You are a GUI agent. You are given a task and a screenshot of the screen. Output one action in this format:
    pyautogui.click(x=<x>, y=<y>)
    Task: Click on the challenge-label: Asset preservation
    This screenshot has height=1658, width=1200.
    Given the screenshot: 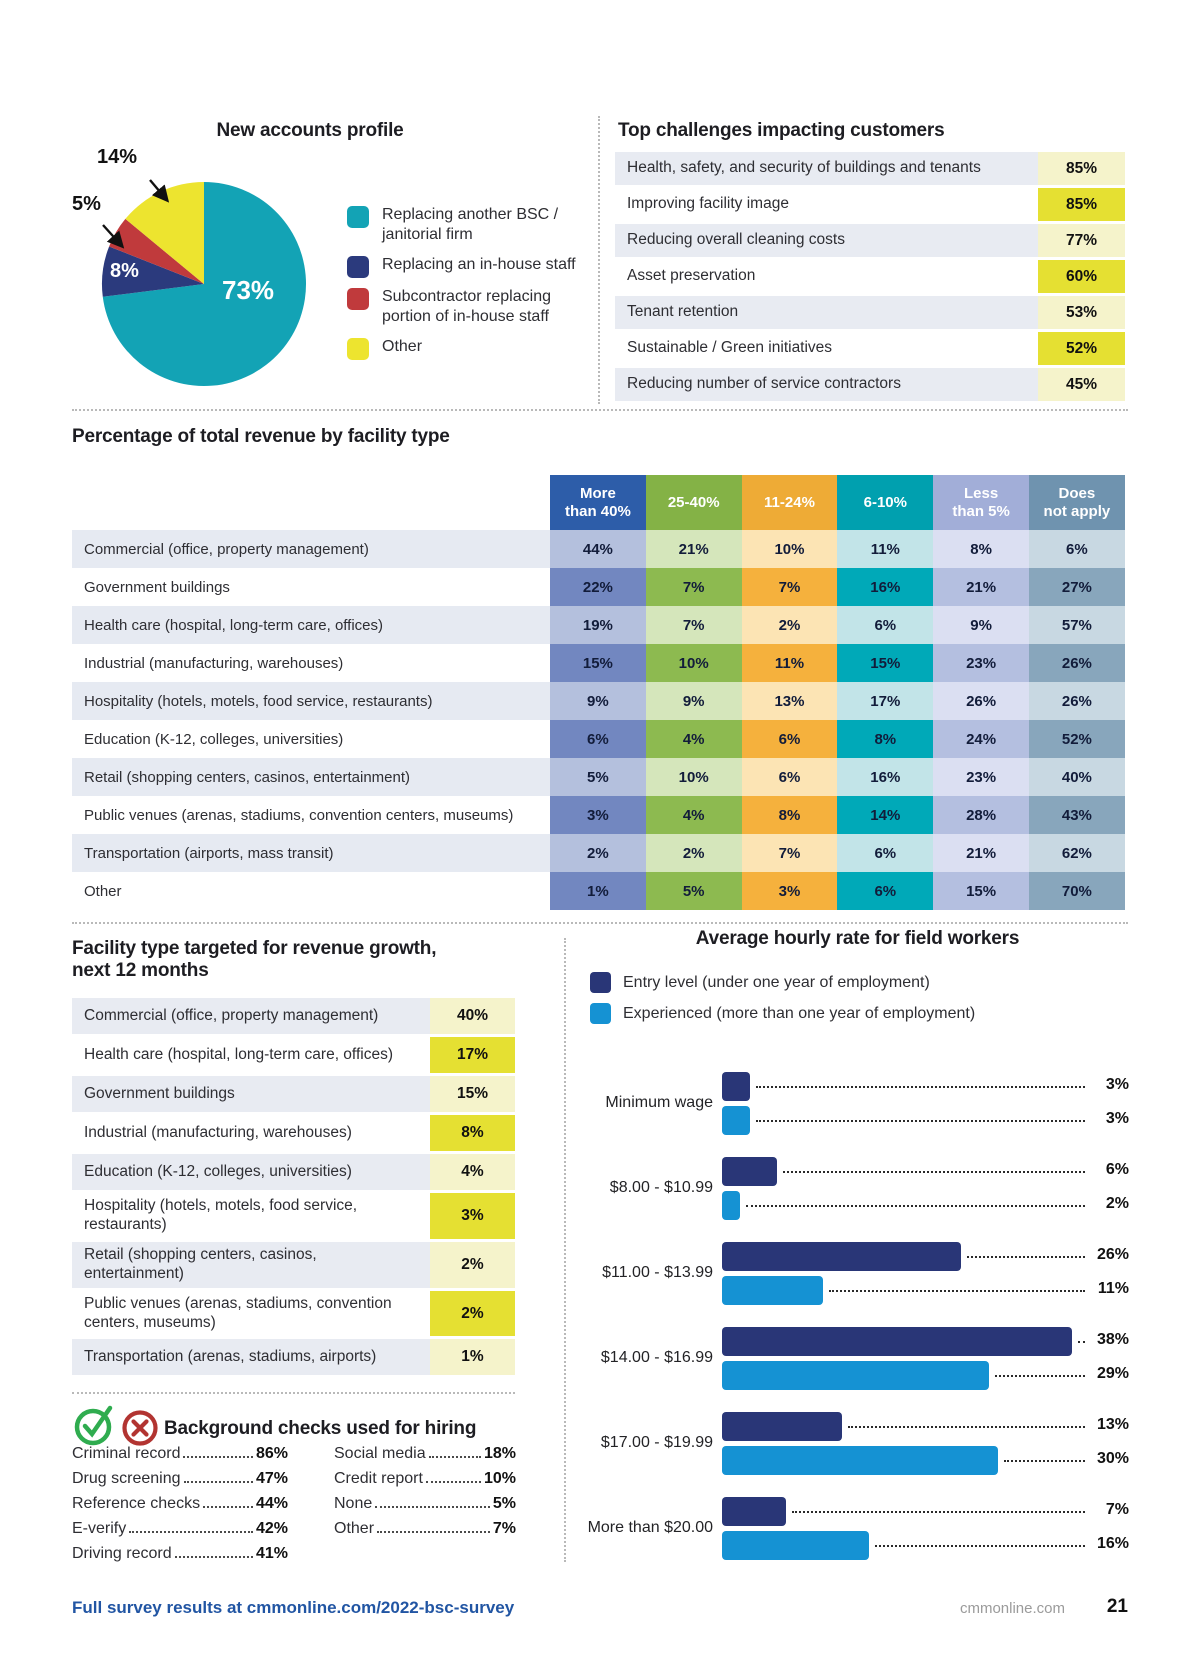 What is the action you would take?
    pyautogui.click(x=826, y=276)
    